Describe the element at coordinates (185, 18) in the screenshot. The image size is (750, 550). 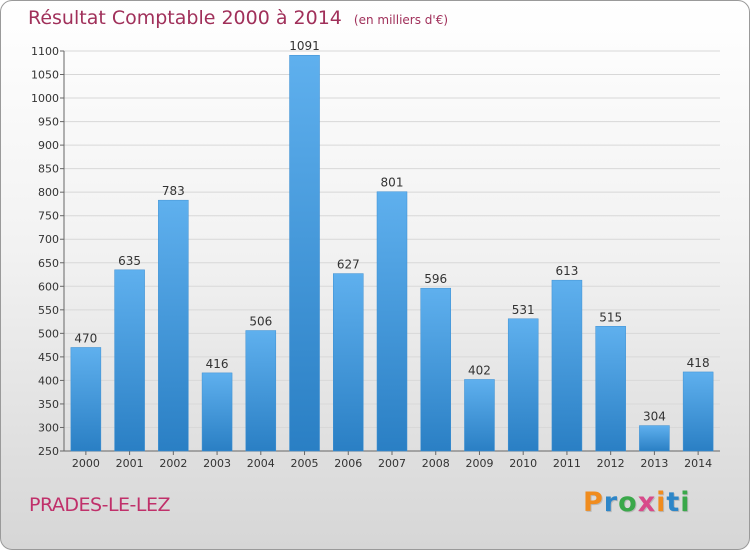
I see `title-text: Résultat Comptable 2000 à 2014` at that location.